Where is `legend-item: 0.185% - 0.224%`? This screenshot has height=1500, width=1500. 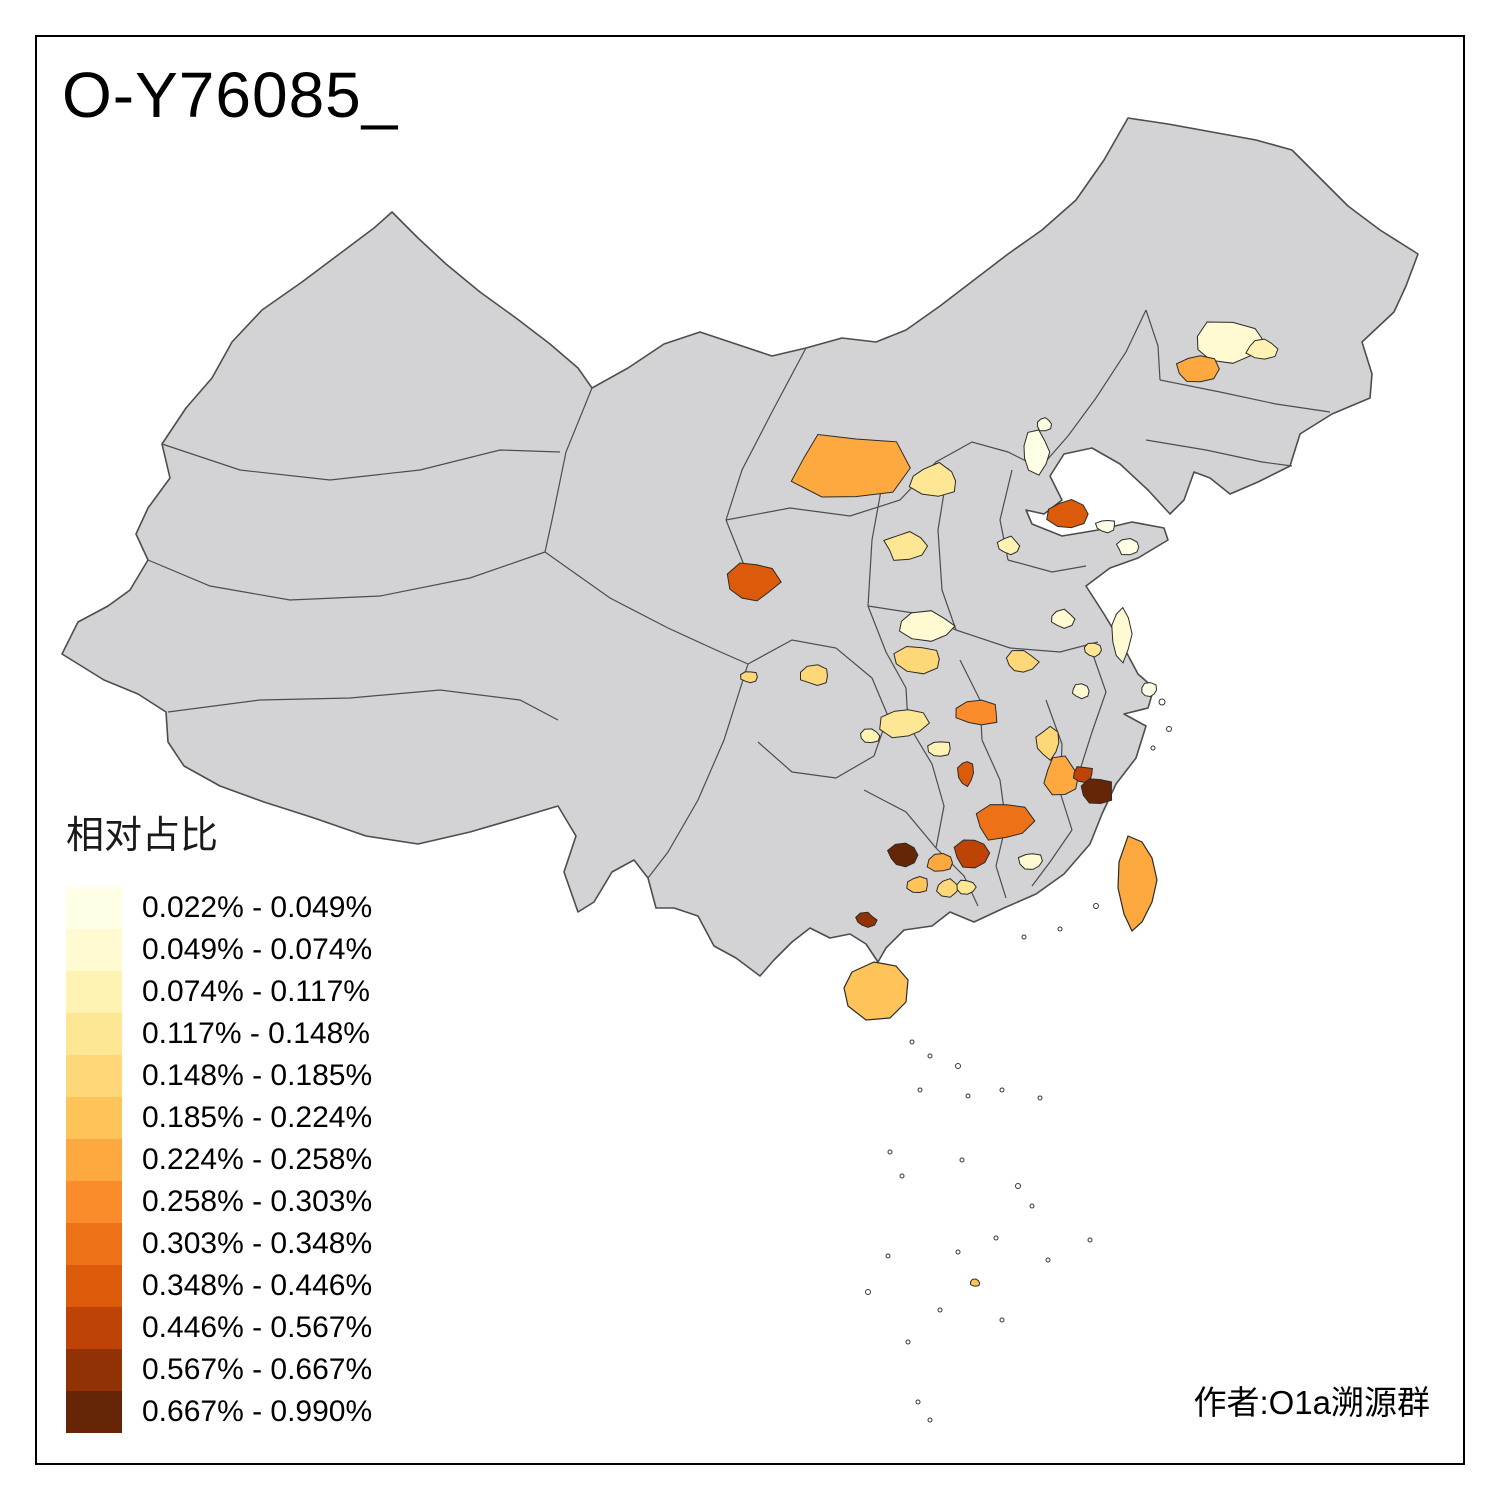
legend-item: 0.185% - 0.224% is located at coordinates (219, 1118).